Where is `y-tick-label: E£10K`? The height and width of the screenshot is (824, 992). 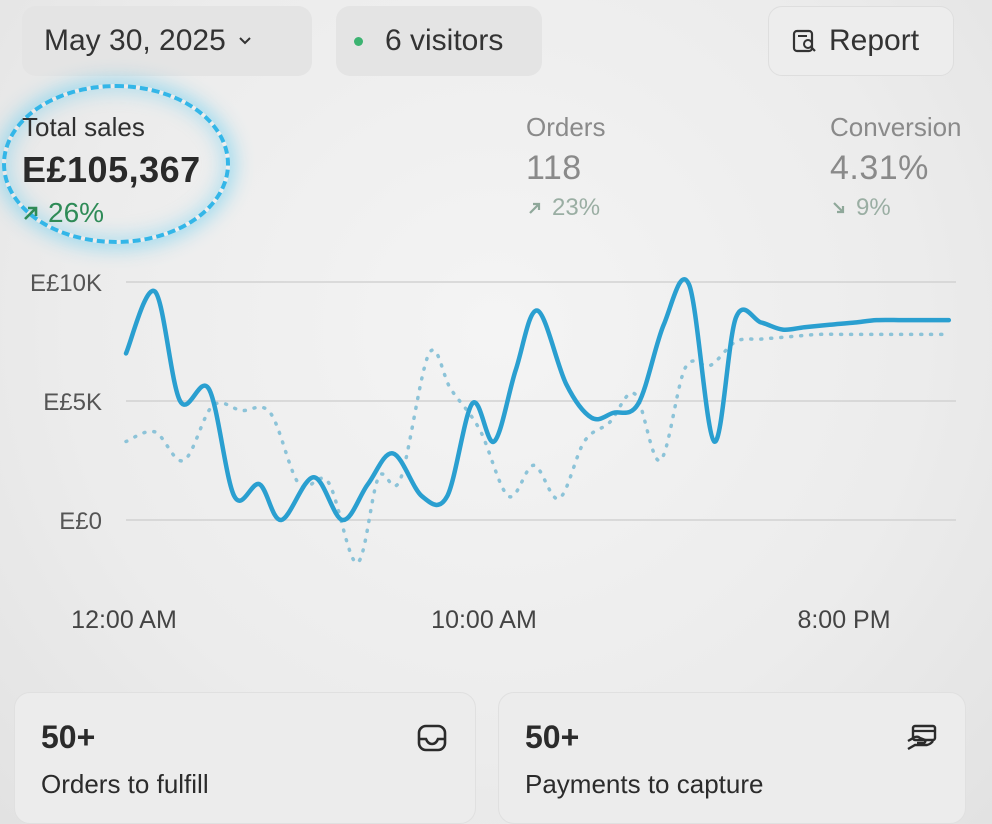 y-tick-label: E£10K is located at coordinates (66, 283).